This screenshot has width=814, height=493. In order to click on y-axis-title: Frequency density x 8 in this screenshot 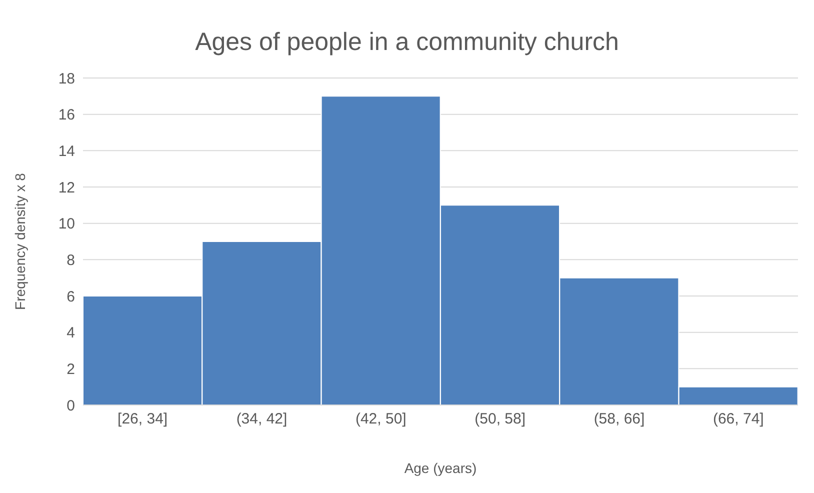, I will do `click(20, 241)`.